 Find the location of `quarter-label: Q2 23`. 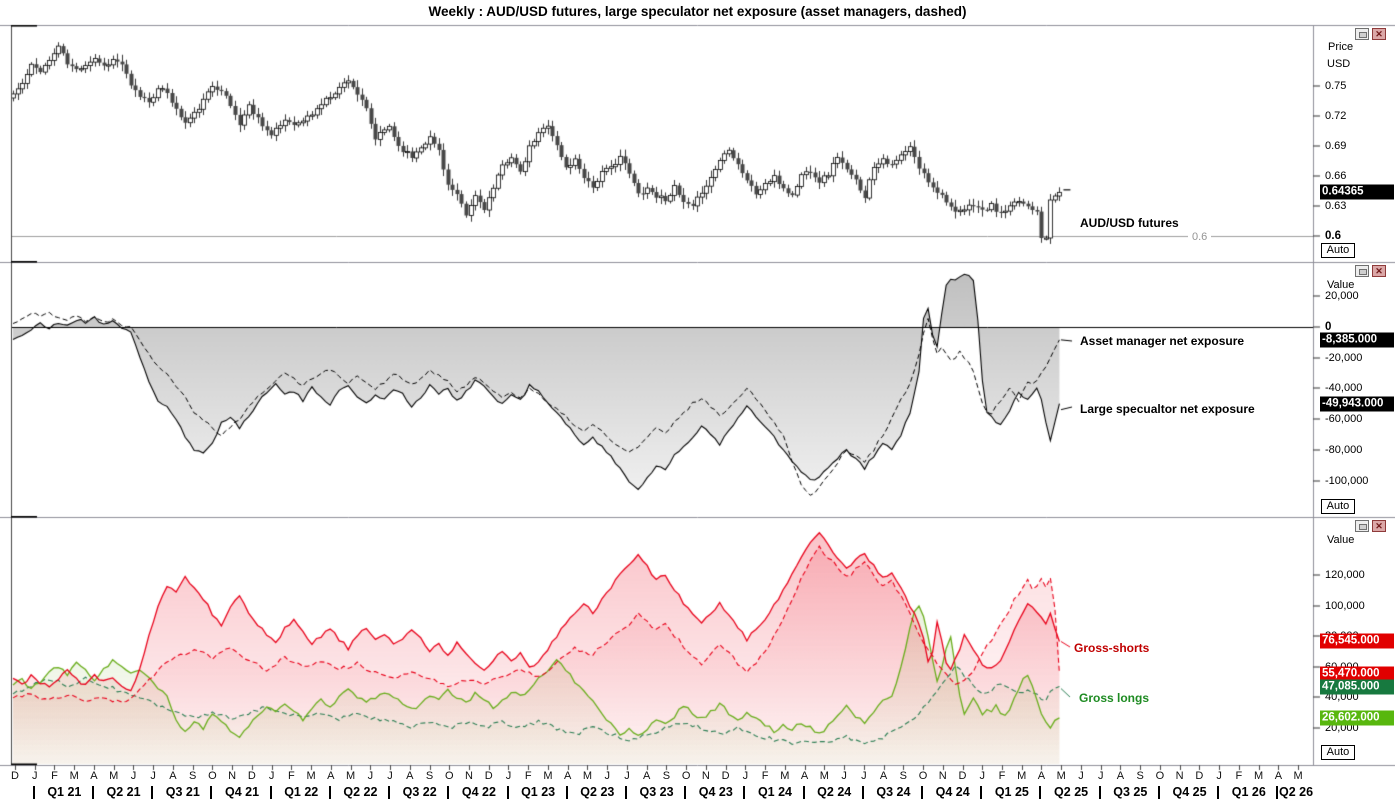

quarter-label: Q2 23 is located at coordinates (597, 792).